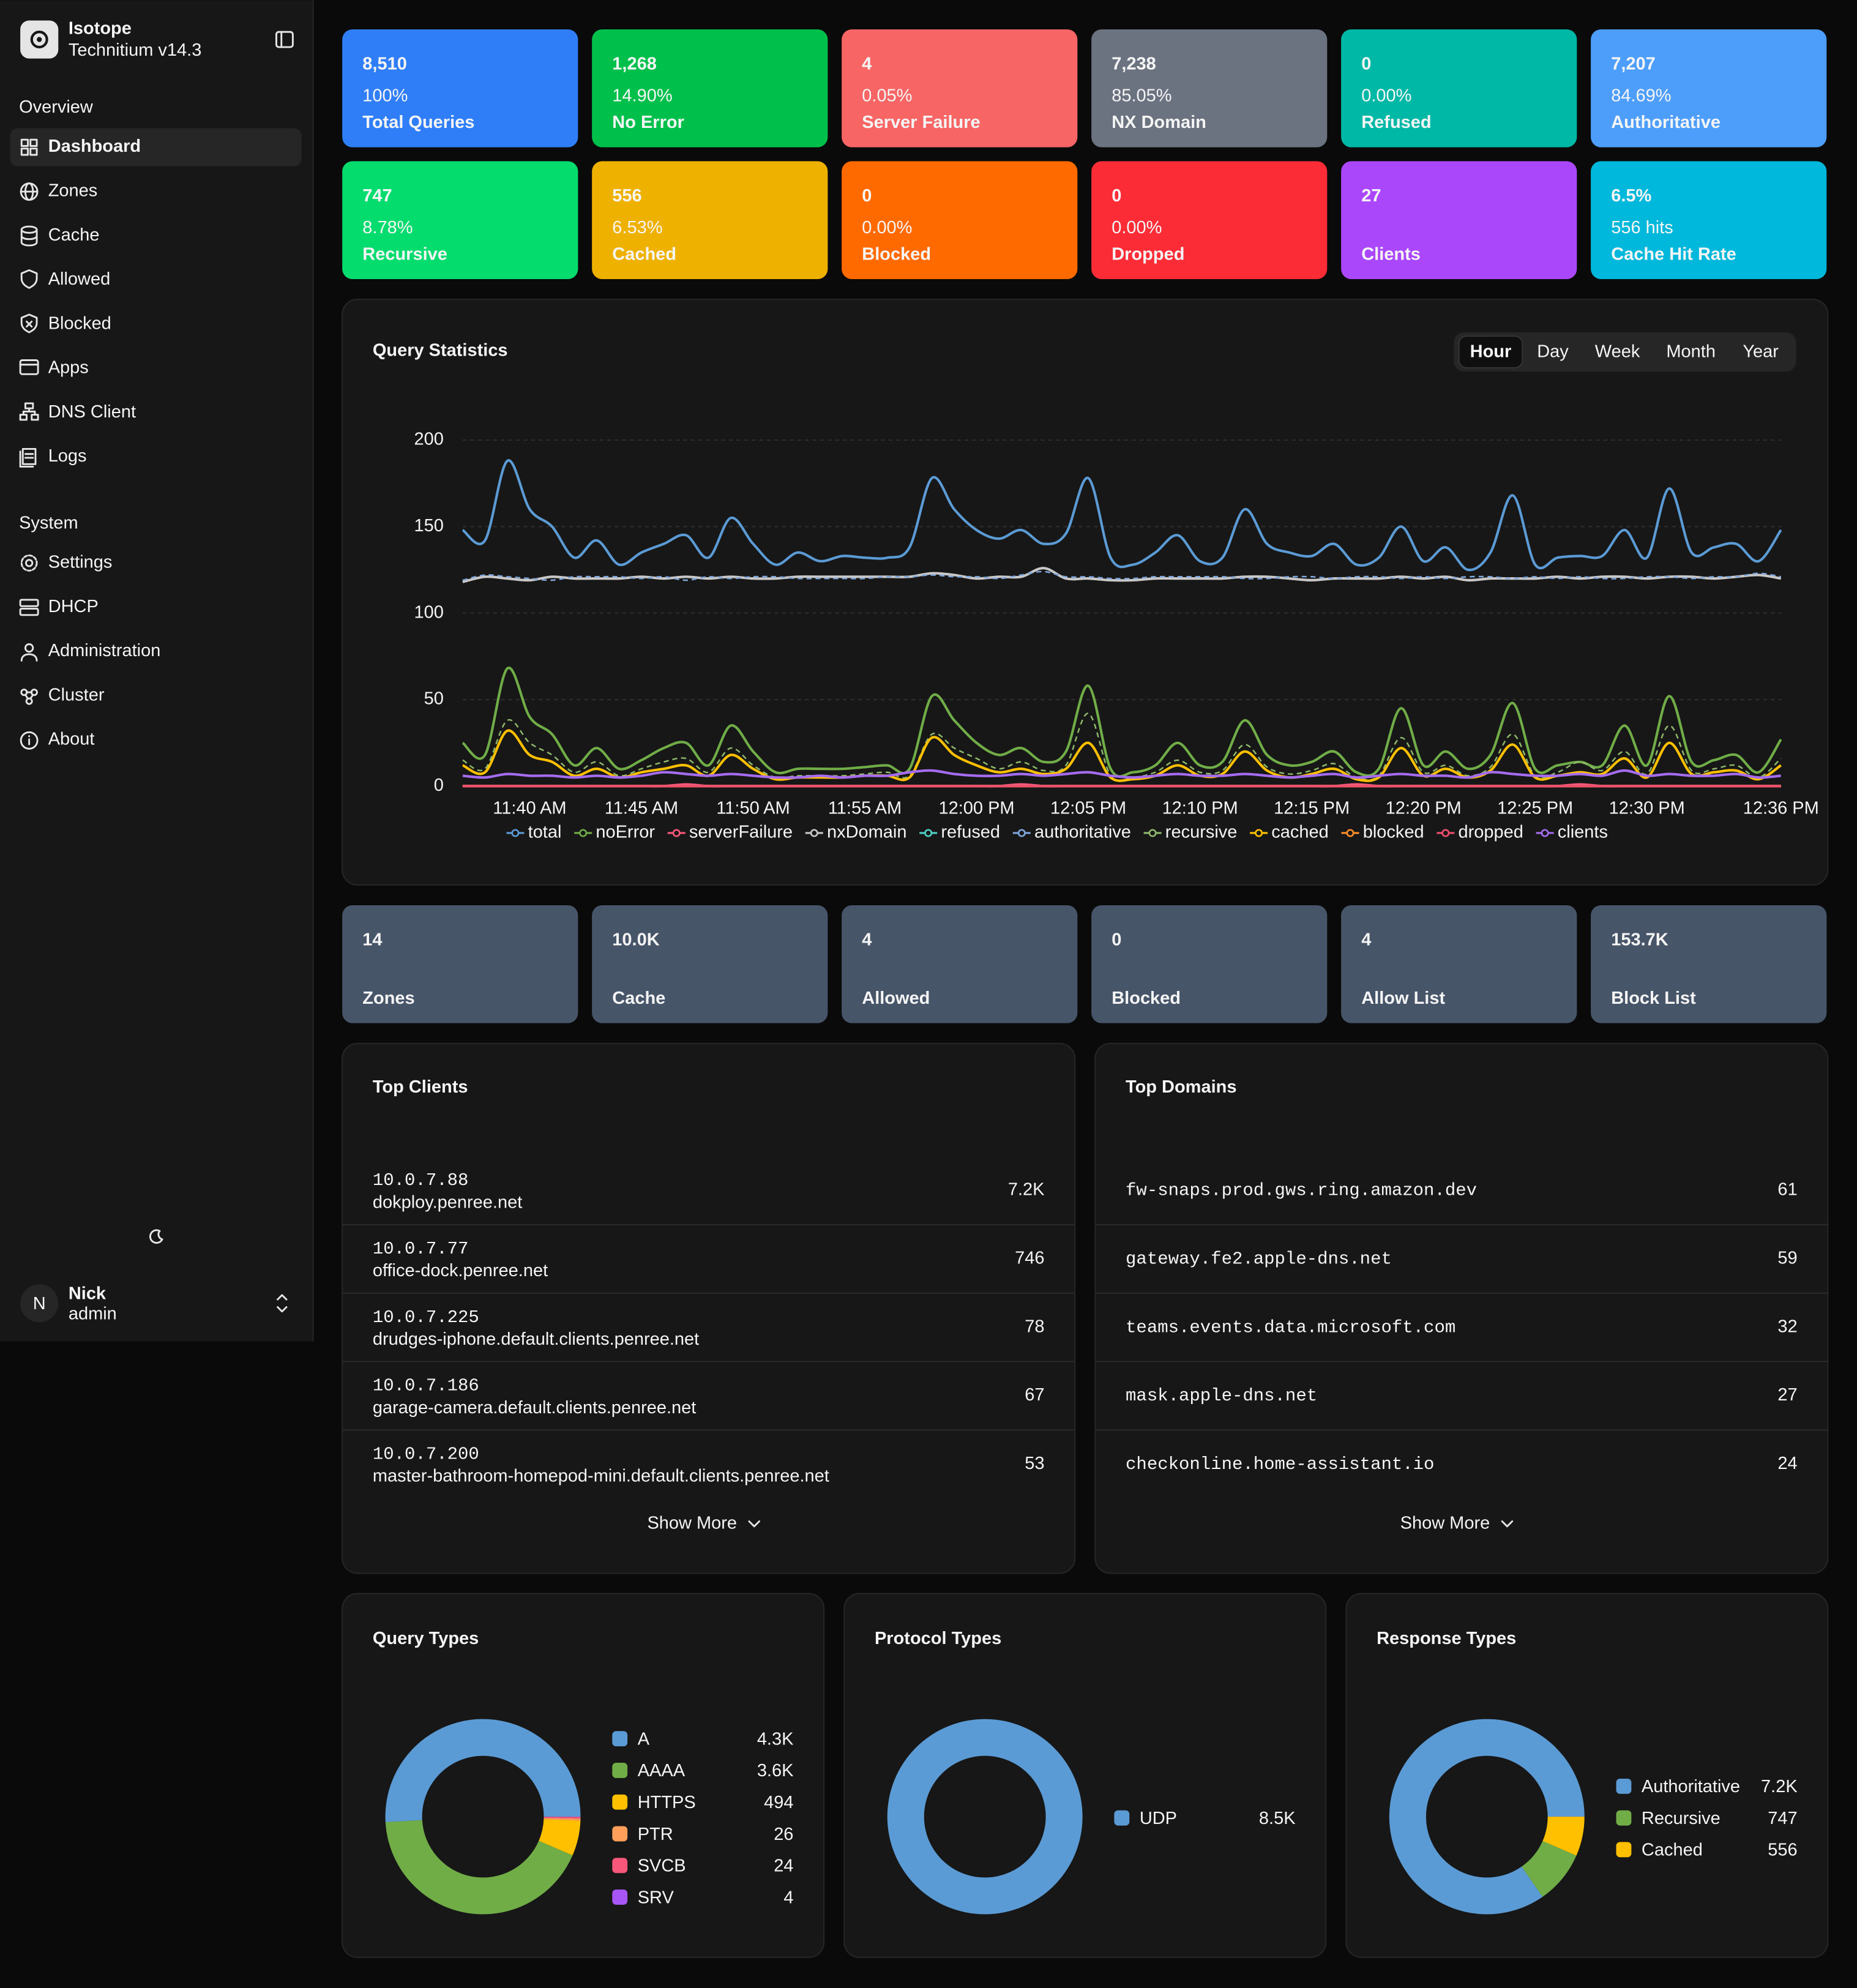  Describe the element at coordinates (667, 1802) in the screenshot. I see `legend-label: HTTPS` at that location.